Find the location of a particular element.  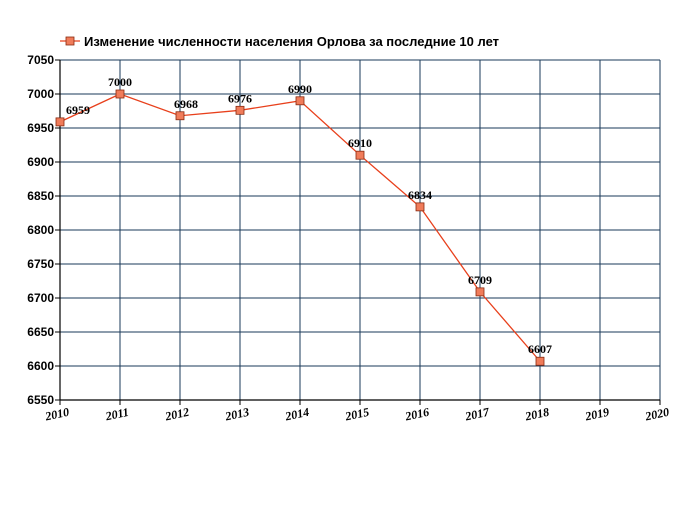

y-tick-label: 6800 is located at coordinates (40, 230).